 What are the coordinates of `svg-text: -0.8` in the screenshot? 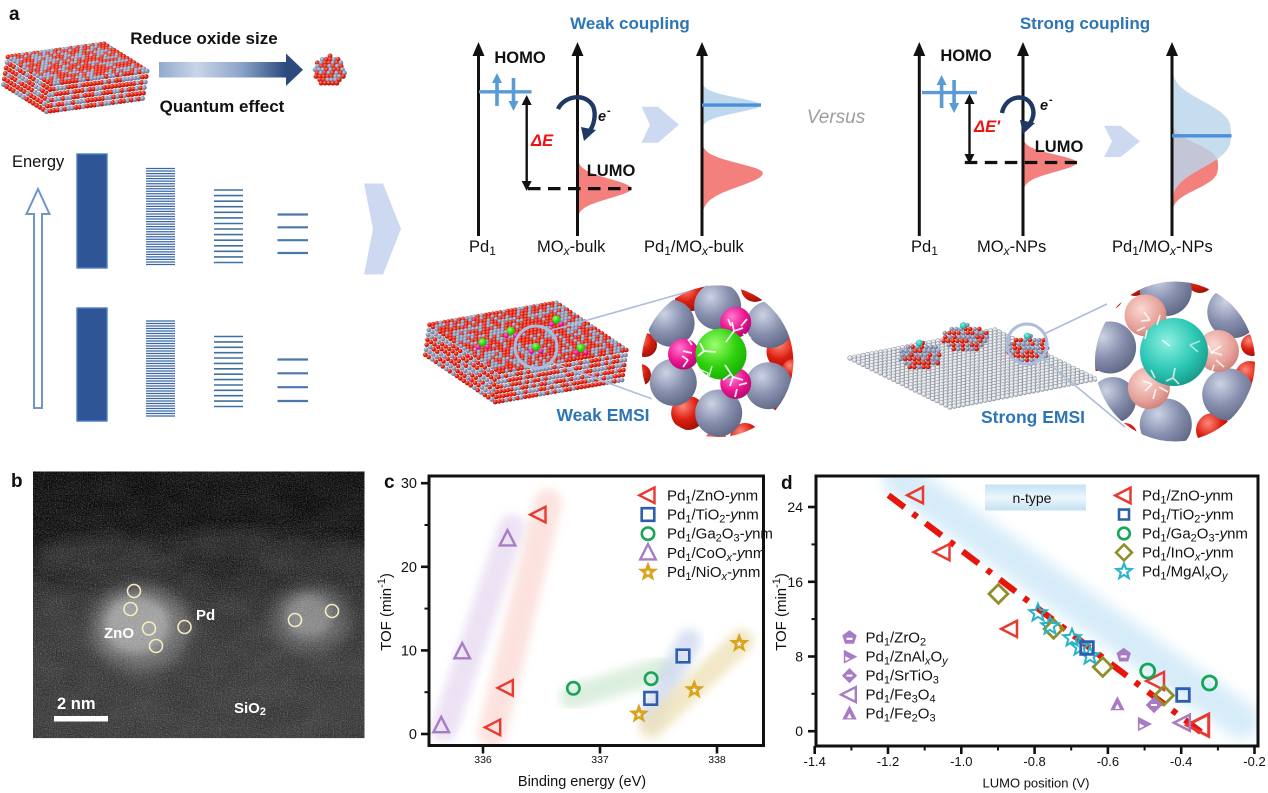 It's located at (1034, 761).